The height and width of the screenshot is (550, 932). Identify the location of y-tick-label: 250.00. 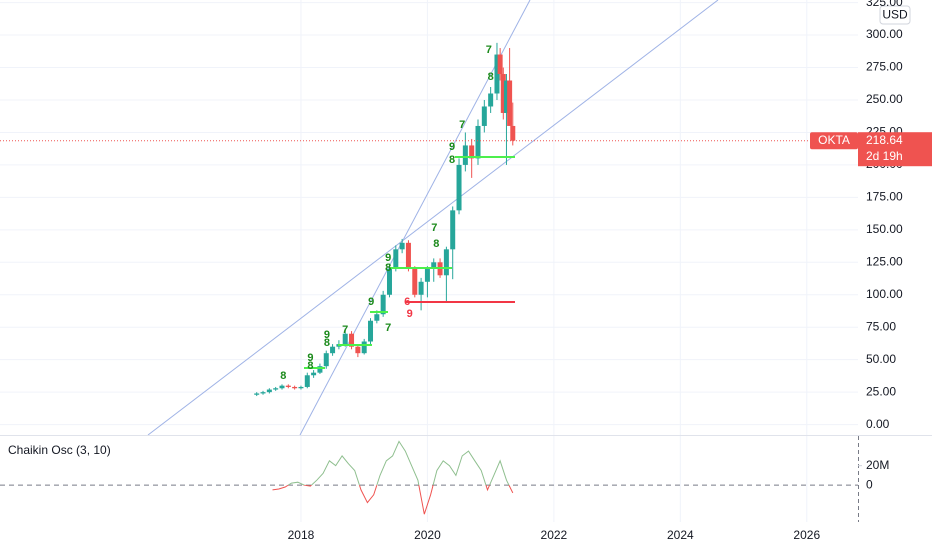
(884, 99).